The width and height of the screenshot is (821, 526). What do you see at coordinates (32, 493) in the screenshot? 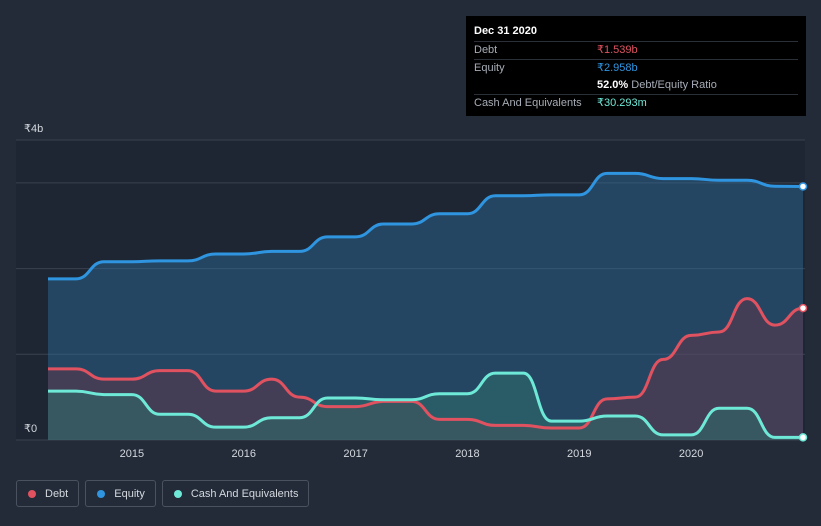
I see `legend-debt-dot` at bounding box center [32, 493].